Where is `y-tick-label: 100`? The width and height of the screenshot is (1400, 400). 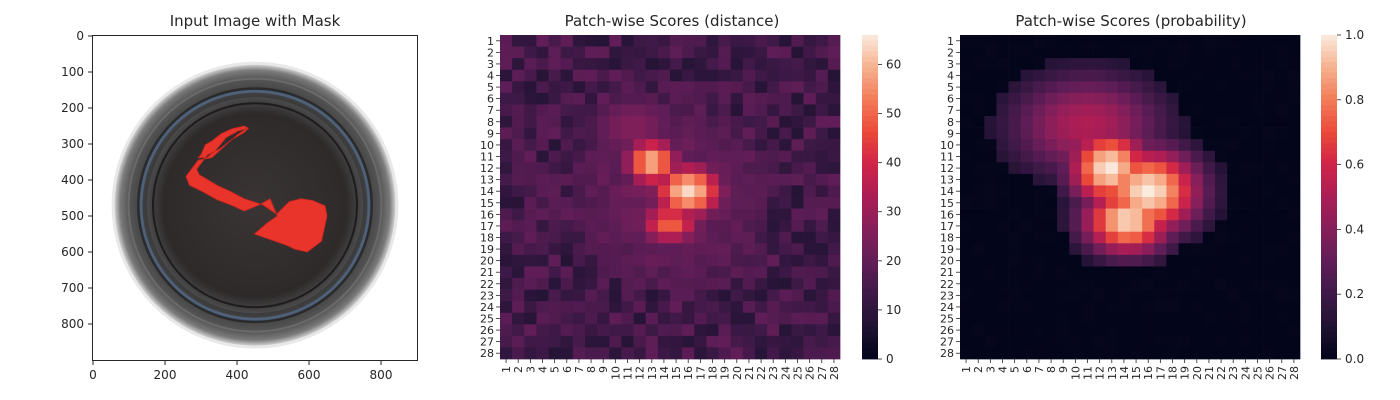
y-tick-label: 100 is located at coordinates (72, 72).